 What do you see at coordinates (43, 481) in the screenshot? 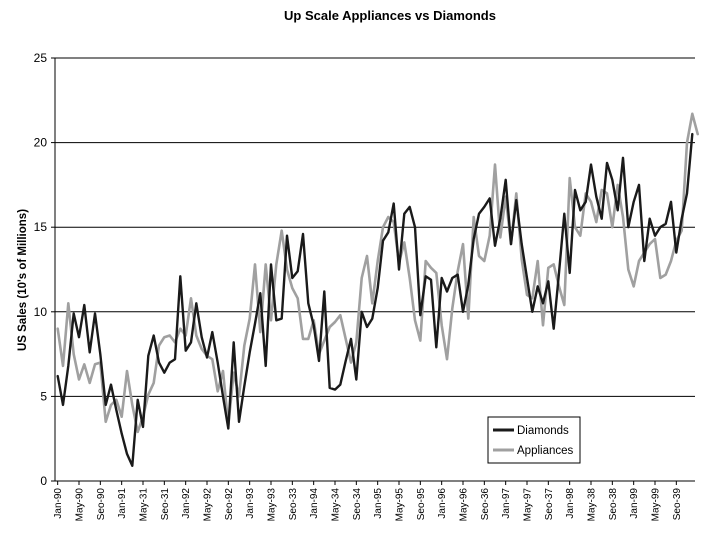
I see `y-tick-label: 0` at bounding box center [43, 481].